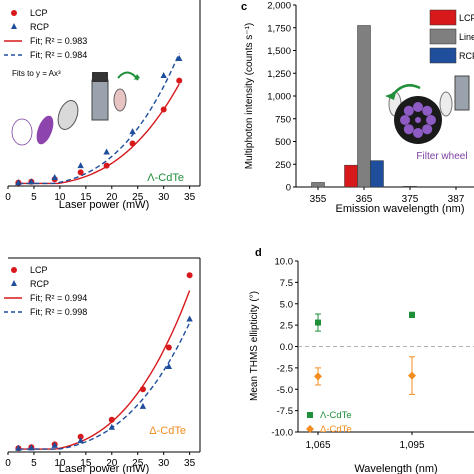 The image size is (474, 474). I want to click on a-x-tick-label: 5, so click(34, 197).